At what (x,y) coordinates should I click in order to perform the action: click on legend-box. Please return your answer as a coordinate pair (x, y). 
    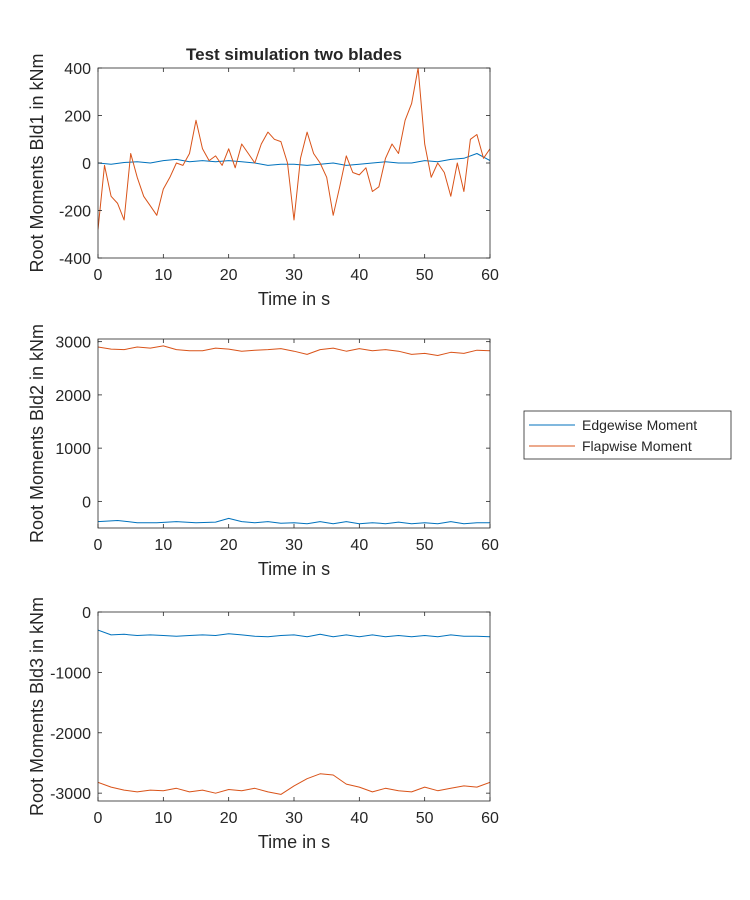
    Looking at the image, I should click on (627, 435).